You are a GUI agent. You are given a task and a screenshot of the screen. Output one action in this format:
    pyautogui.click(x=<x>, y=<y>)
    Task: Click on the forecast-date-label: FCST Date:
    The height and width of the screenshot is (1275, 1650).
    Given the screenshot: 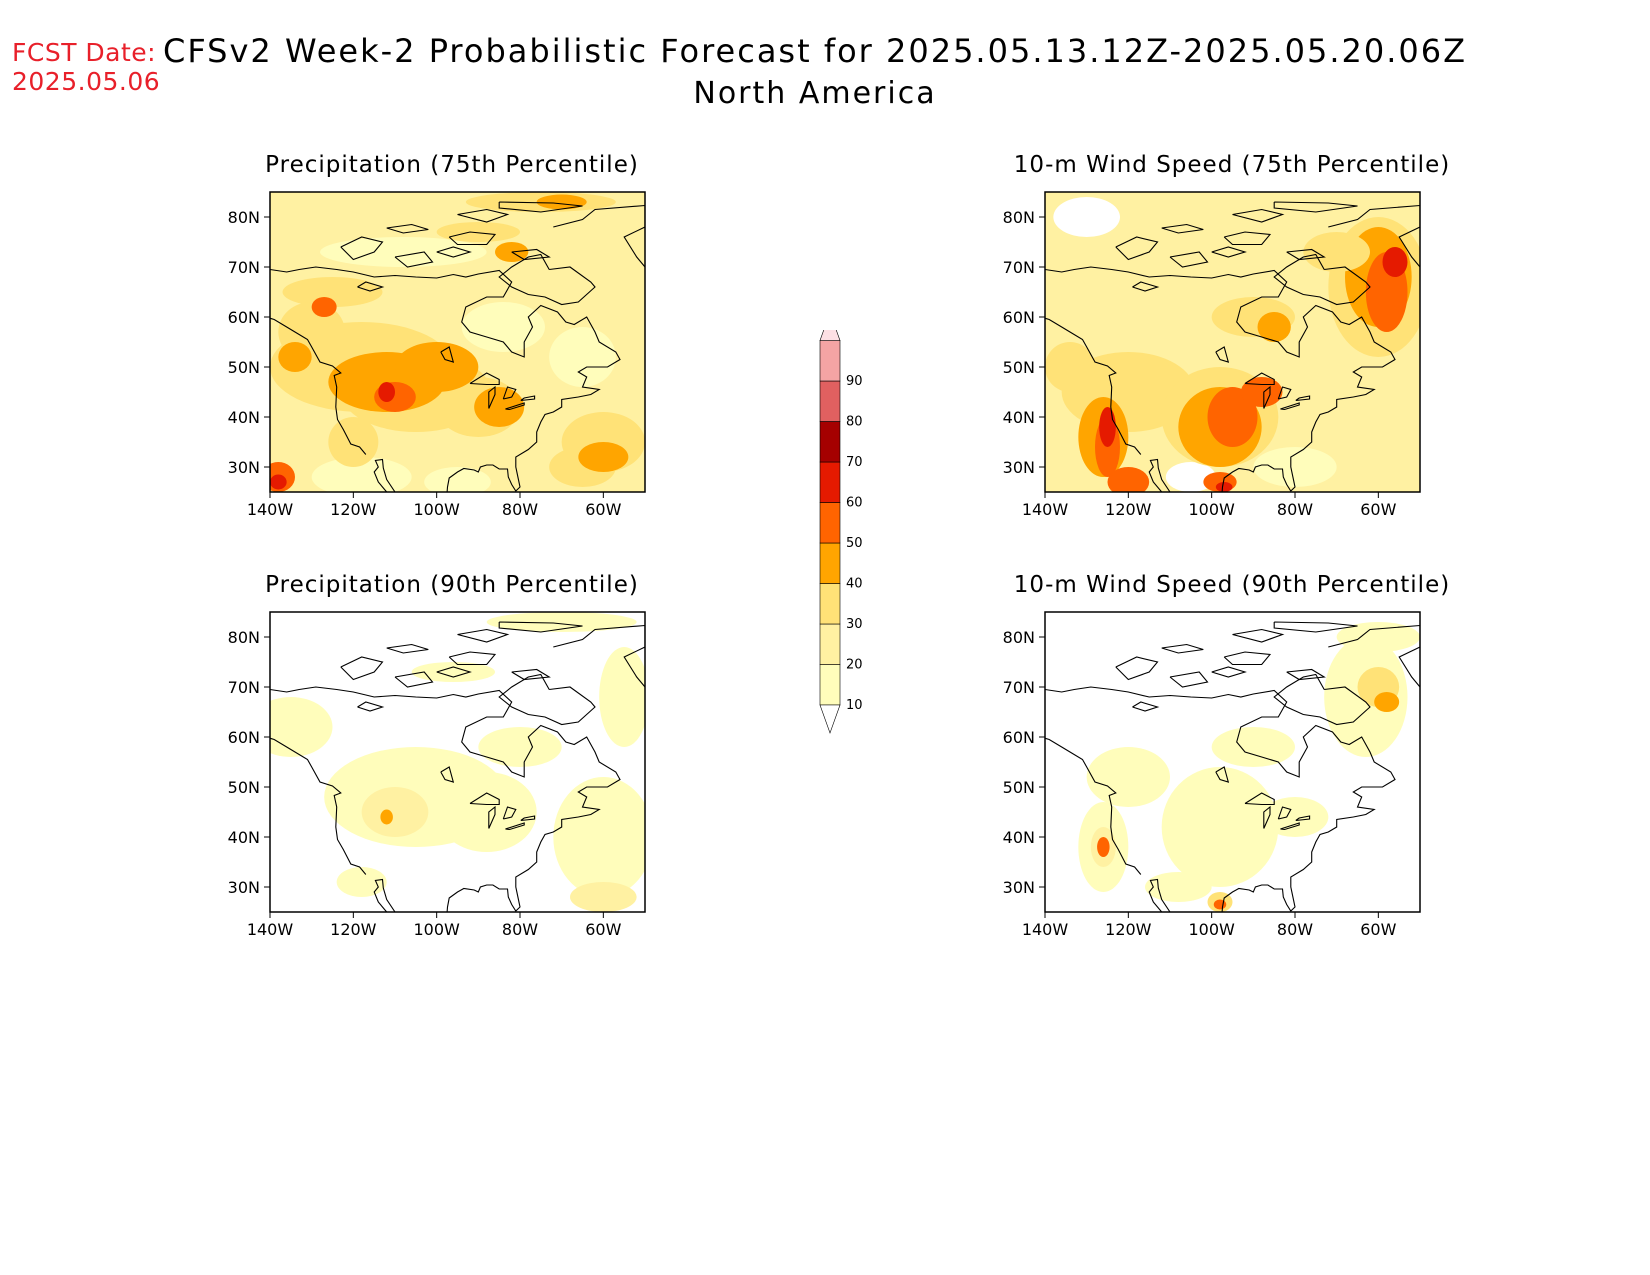 What is the action you would take?
    pyautogui.click(x=84, y=52)
    